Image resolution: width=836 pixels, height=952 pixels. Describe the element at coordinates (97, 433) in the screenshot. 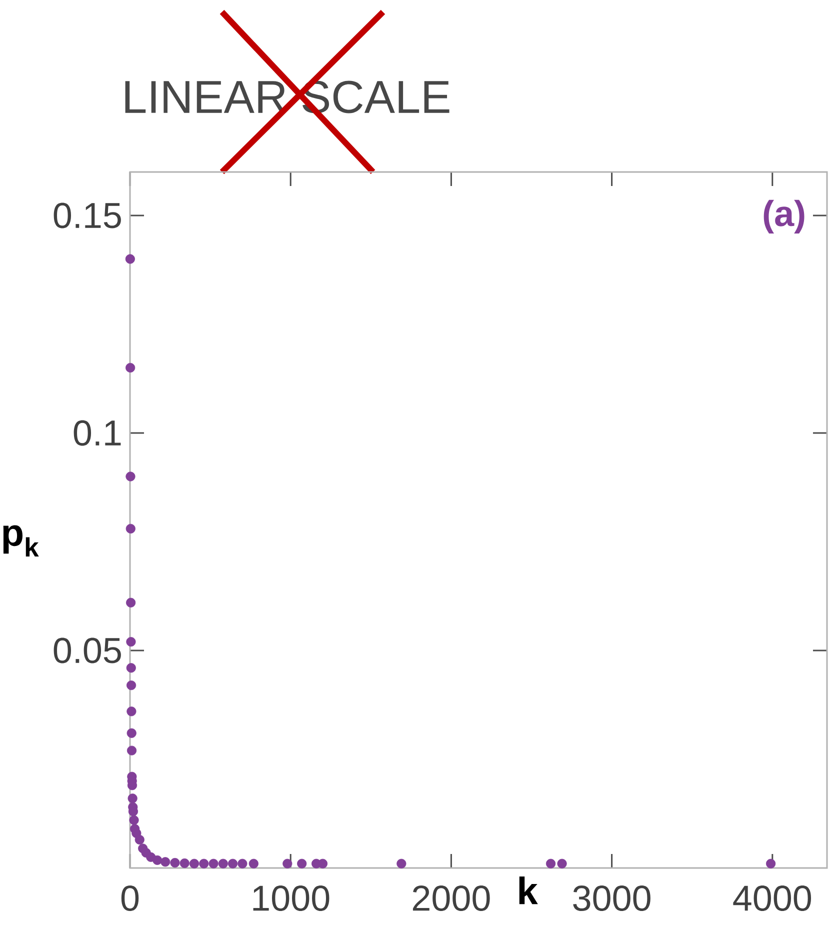

I see `y-tick-label: 0.1` at that location.